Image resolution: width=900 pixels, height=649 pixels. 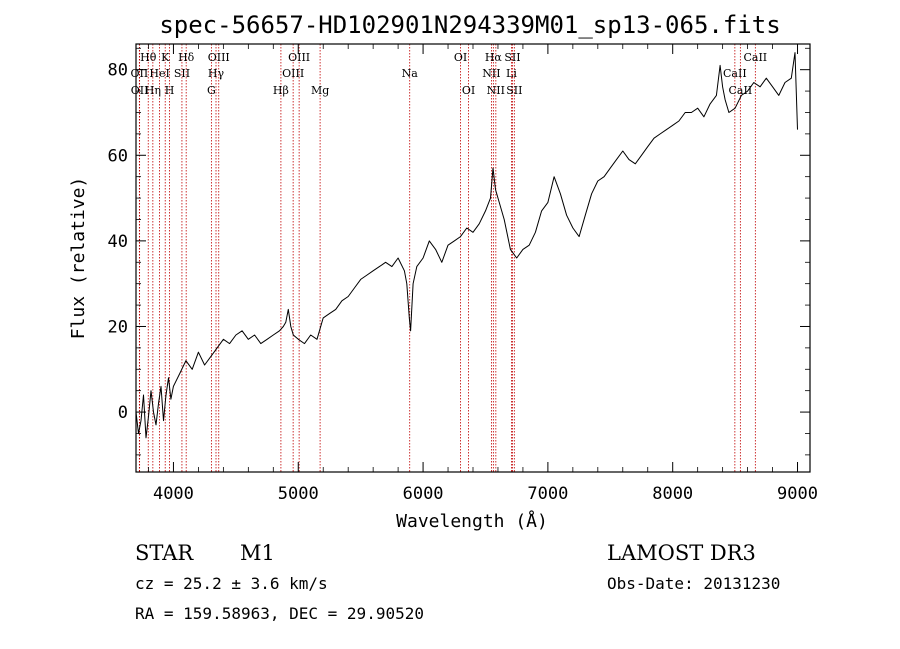 I want to click on x-tick-label: 4000, so click(x=173, y=494).